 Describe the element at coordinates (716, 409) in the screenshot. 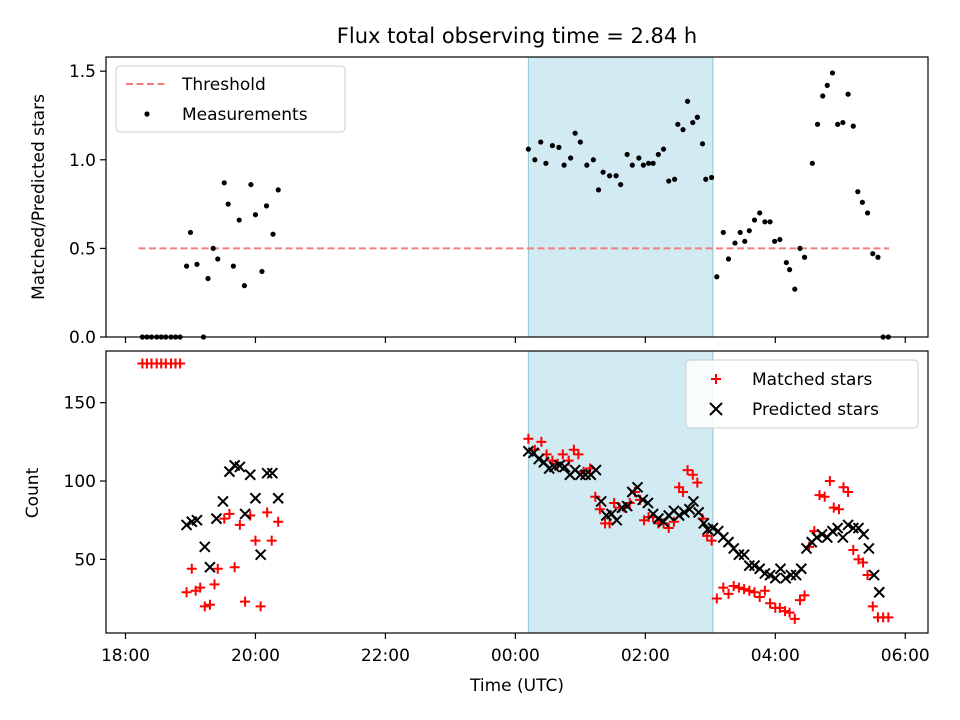

I see `legend-predicted-swatch` at that location.